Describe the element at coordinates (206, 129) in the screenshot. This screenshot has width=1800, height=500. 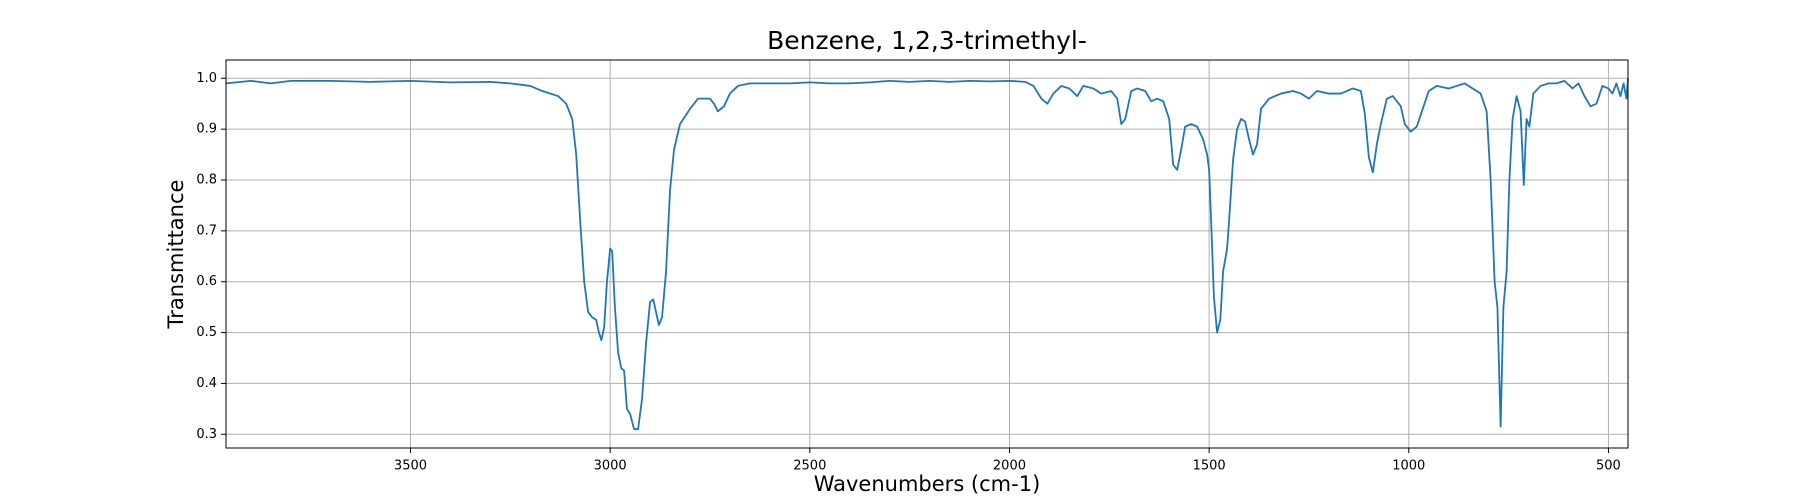
I see `y-tick-label: 0.9` at that location.